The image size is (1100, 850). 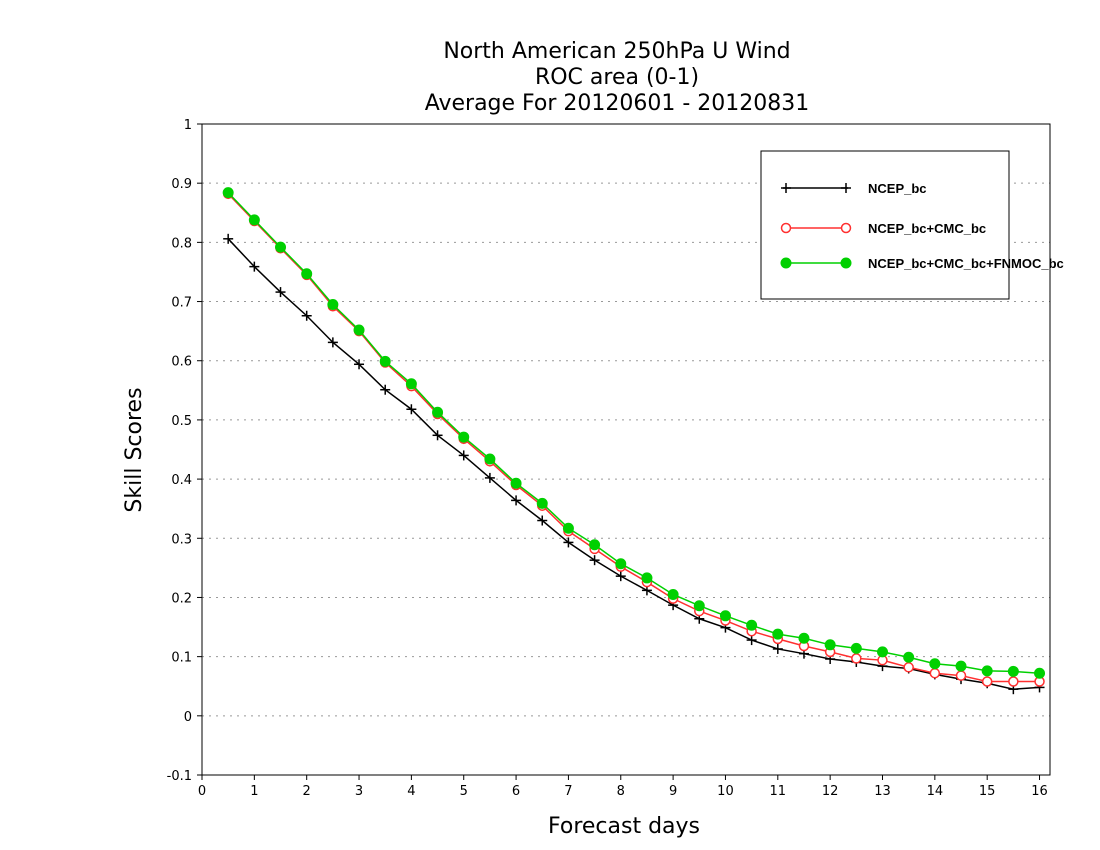 I want to click on chart-title-line-3: Average For 20120601 - 20120831, so click(x=617, y=103).